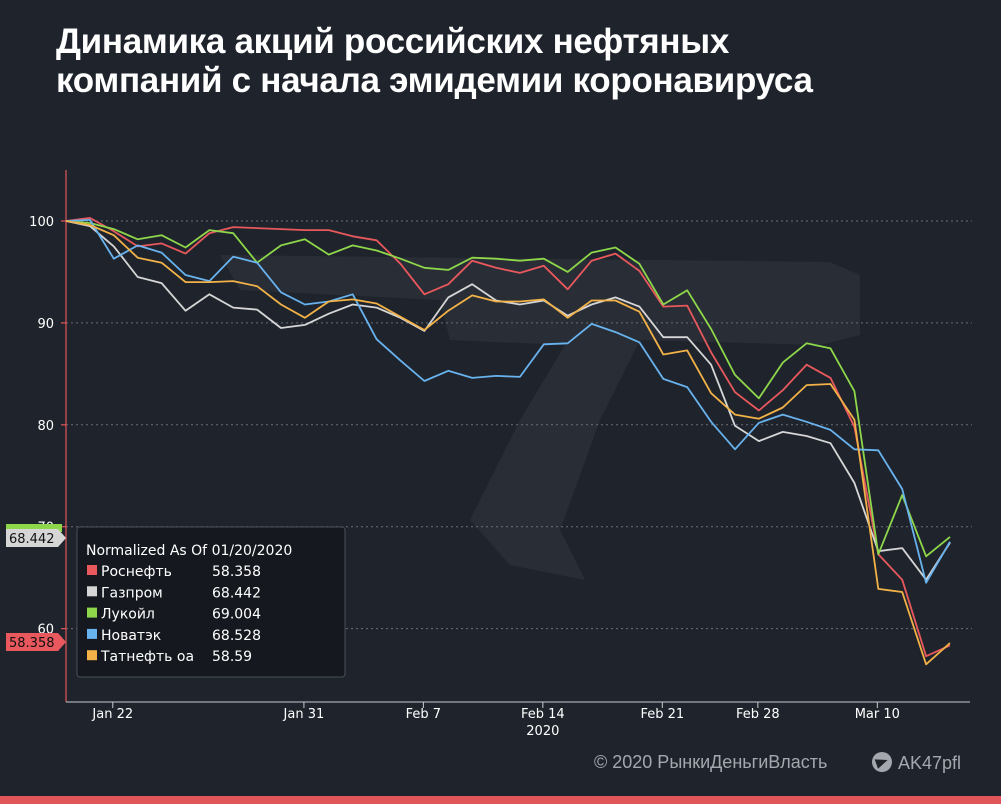 This screenshot has height=804, width=1001. Describe the element at coordinates (132, 593) in the screenshot. I see `legend-series-name: Газпром` at that location.